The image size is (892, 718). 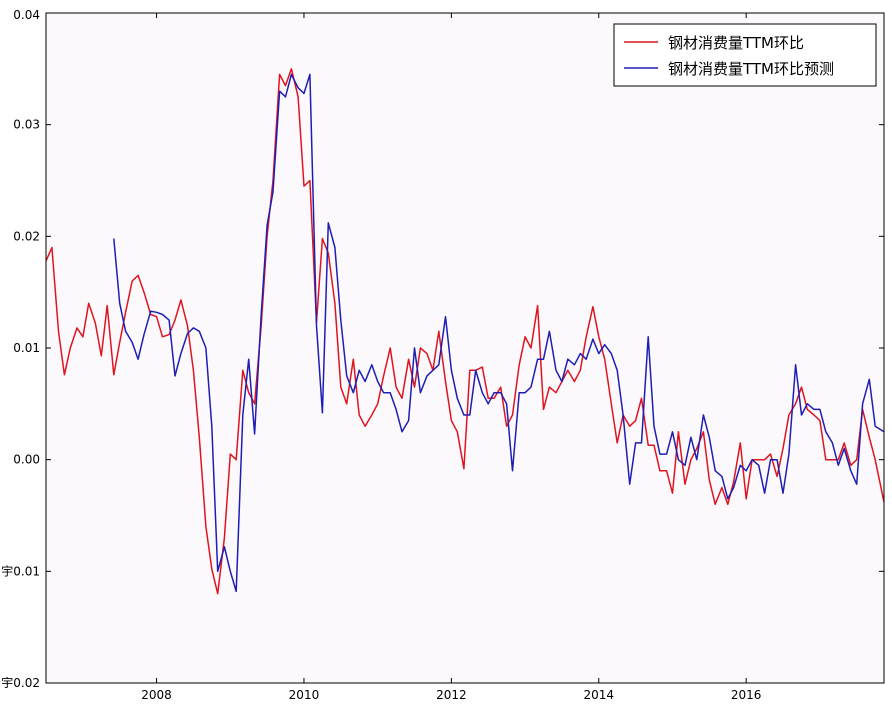 I want to click on legend-box, so click(x=745, y=55).